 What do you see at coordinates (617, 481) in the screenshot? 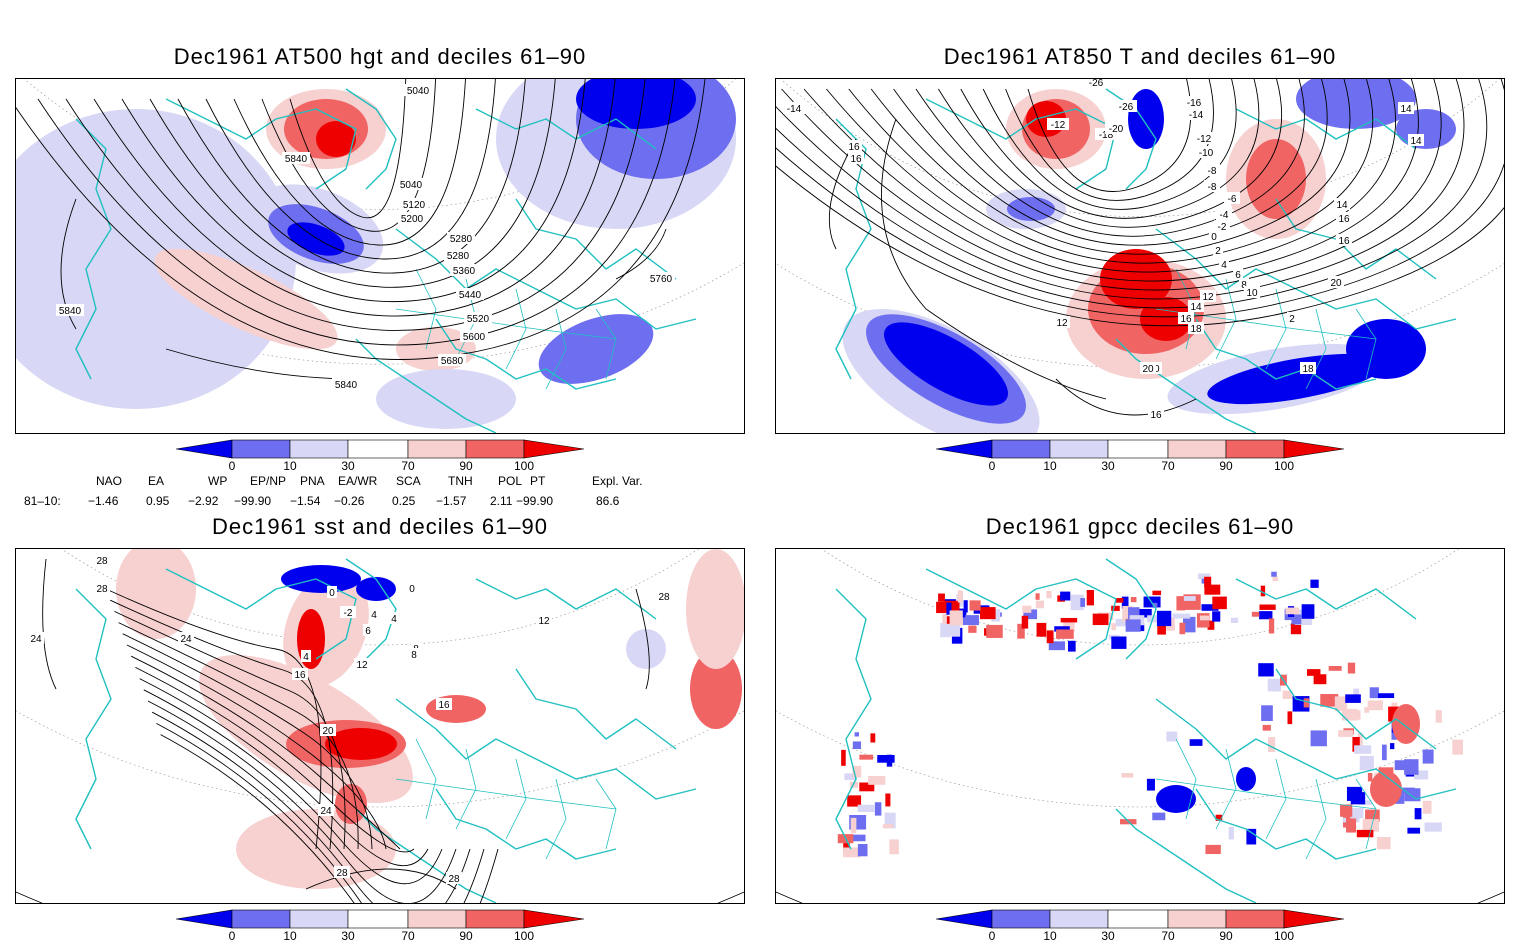
I see `index-header-expl-var: Expl. Var.` at bounding box center [617, 481].